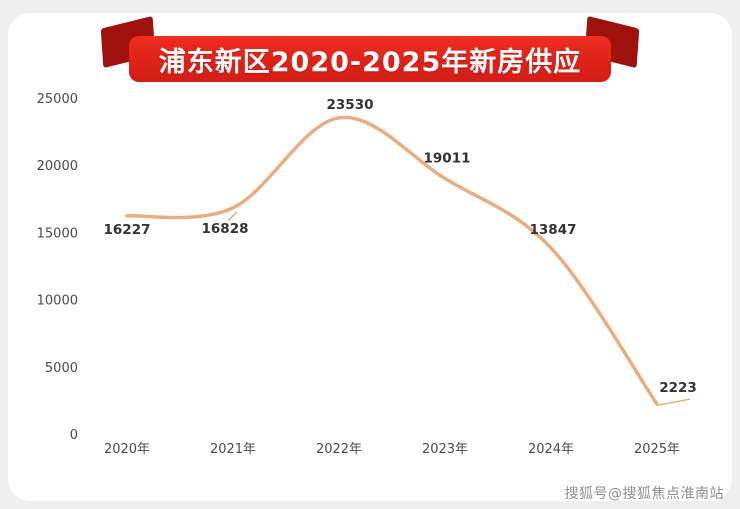  I want to click on title-ribbon: 浦东新区2020-2025年新房供应, so click(370, 48).